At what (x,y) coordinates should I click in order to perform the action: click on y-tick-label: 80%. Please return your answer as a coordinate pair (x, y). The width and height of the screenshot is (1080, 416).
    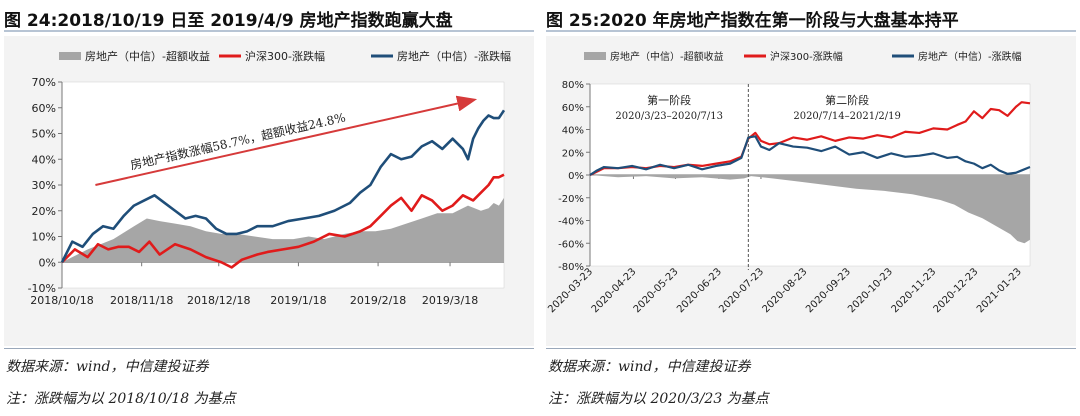
    Looking at the image, I should click on (573, 85).